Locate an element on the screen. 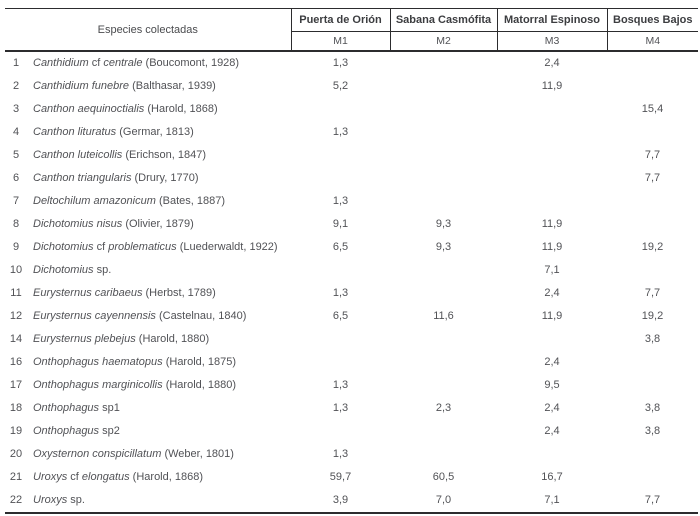 This screenshot has height=516, width=700. species-name-roman: (Harold, 1875) is located at coordinates (199, 362).